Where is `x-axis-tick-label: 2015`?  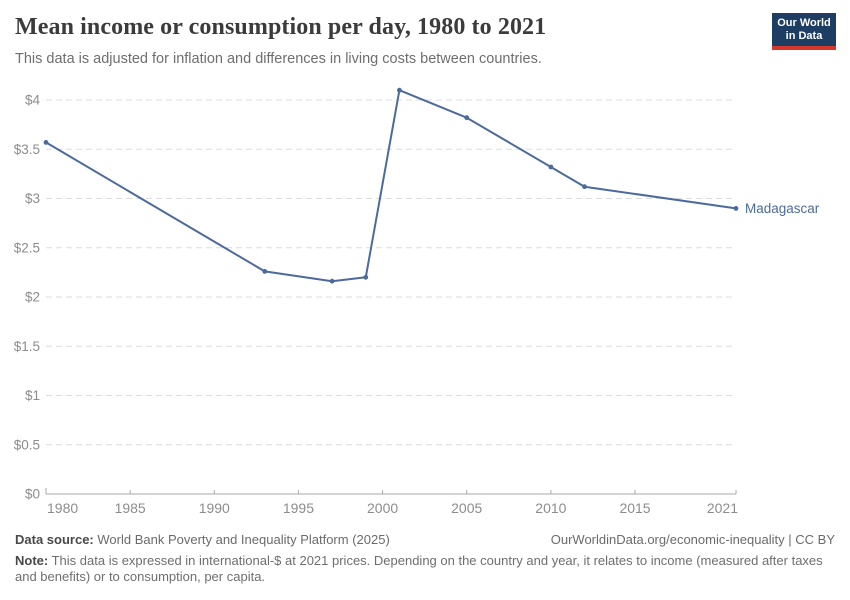
x-axis-tick-label: 2015 is located at coordinates (634, 508).